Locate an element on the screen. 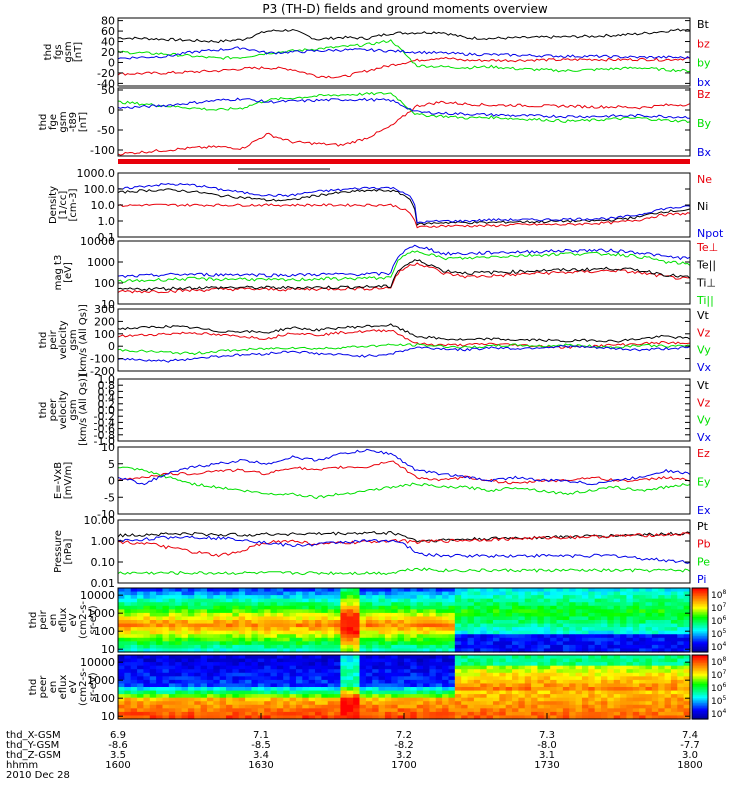 This screenshot has height=800, width=750. x-tick-label: 3.5 is located at coordinates (118, 755).